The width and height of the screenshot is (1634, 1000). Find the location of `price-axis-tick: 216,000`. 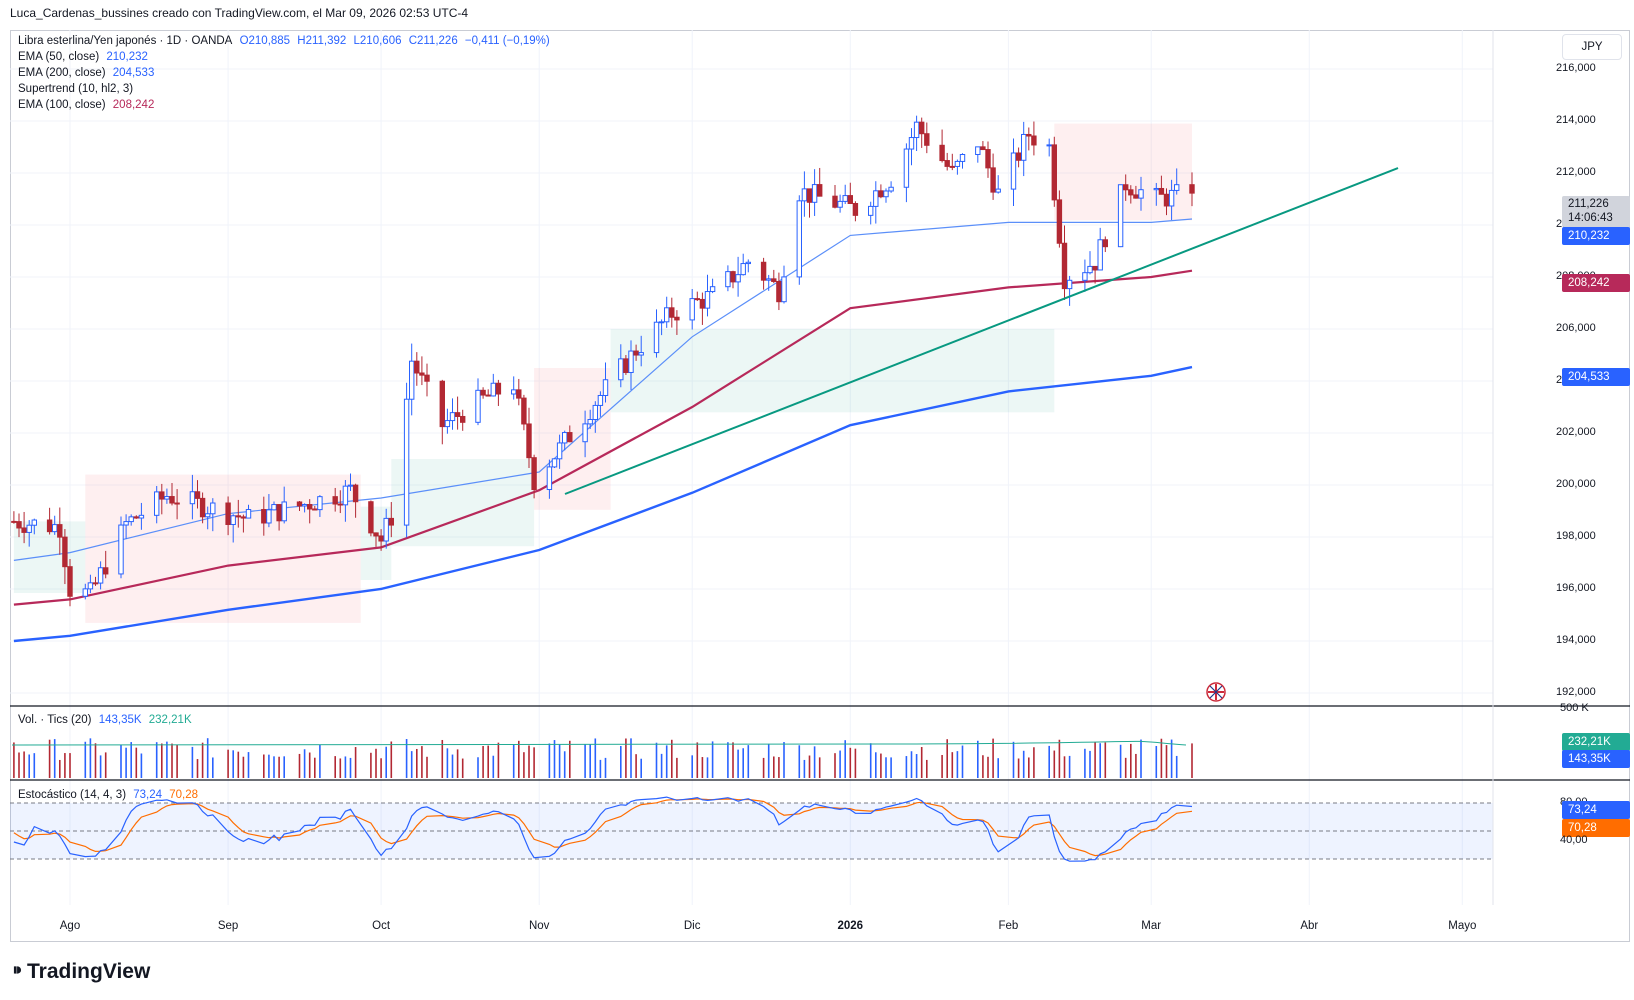

price-axis-tick: 216,000 is located at coordinates (1576, 68).